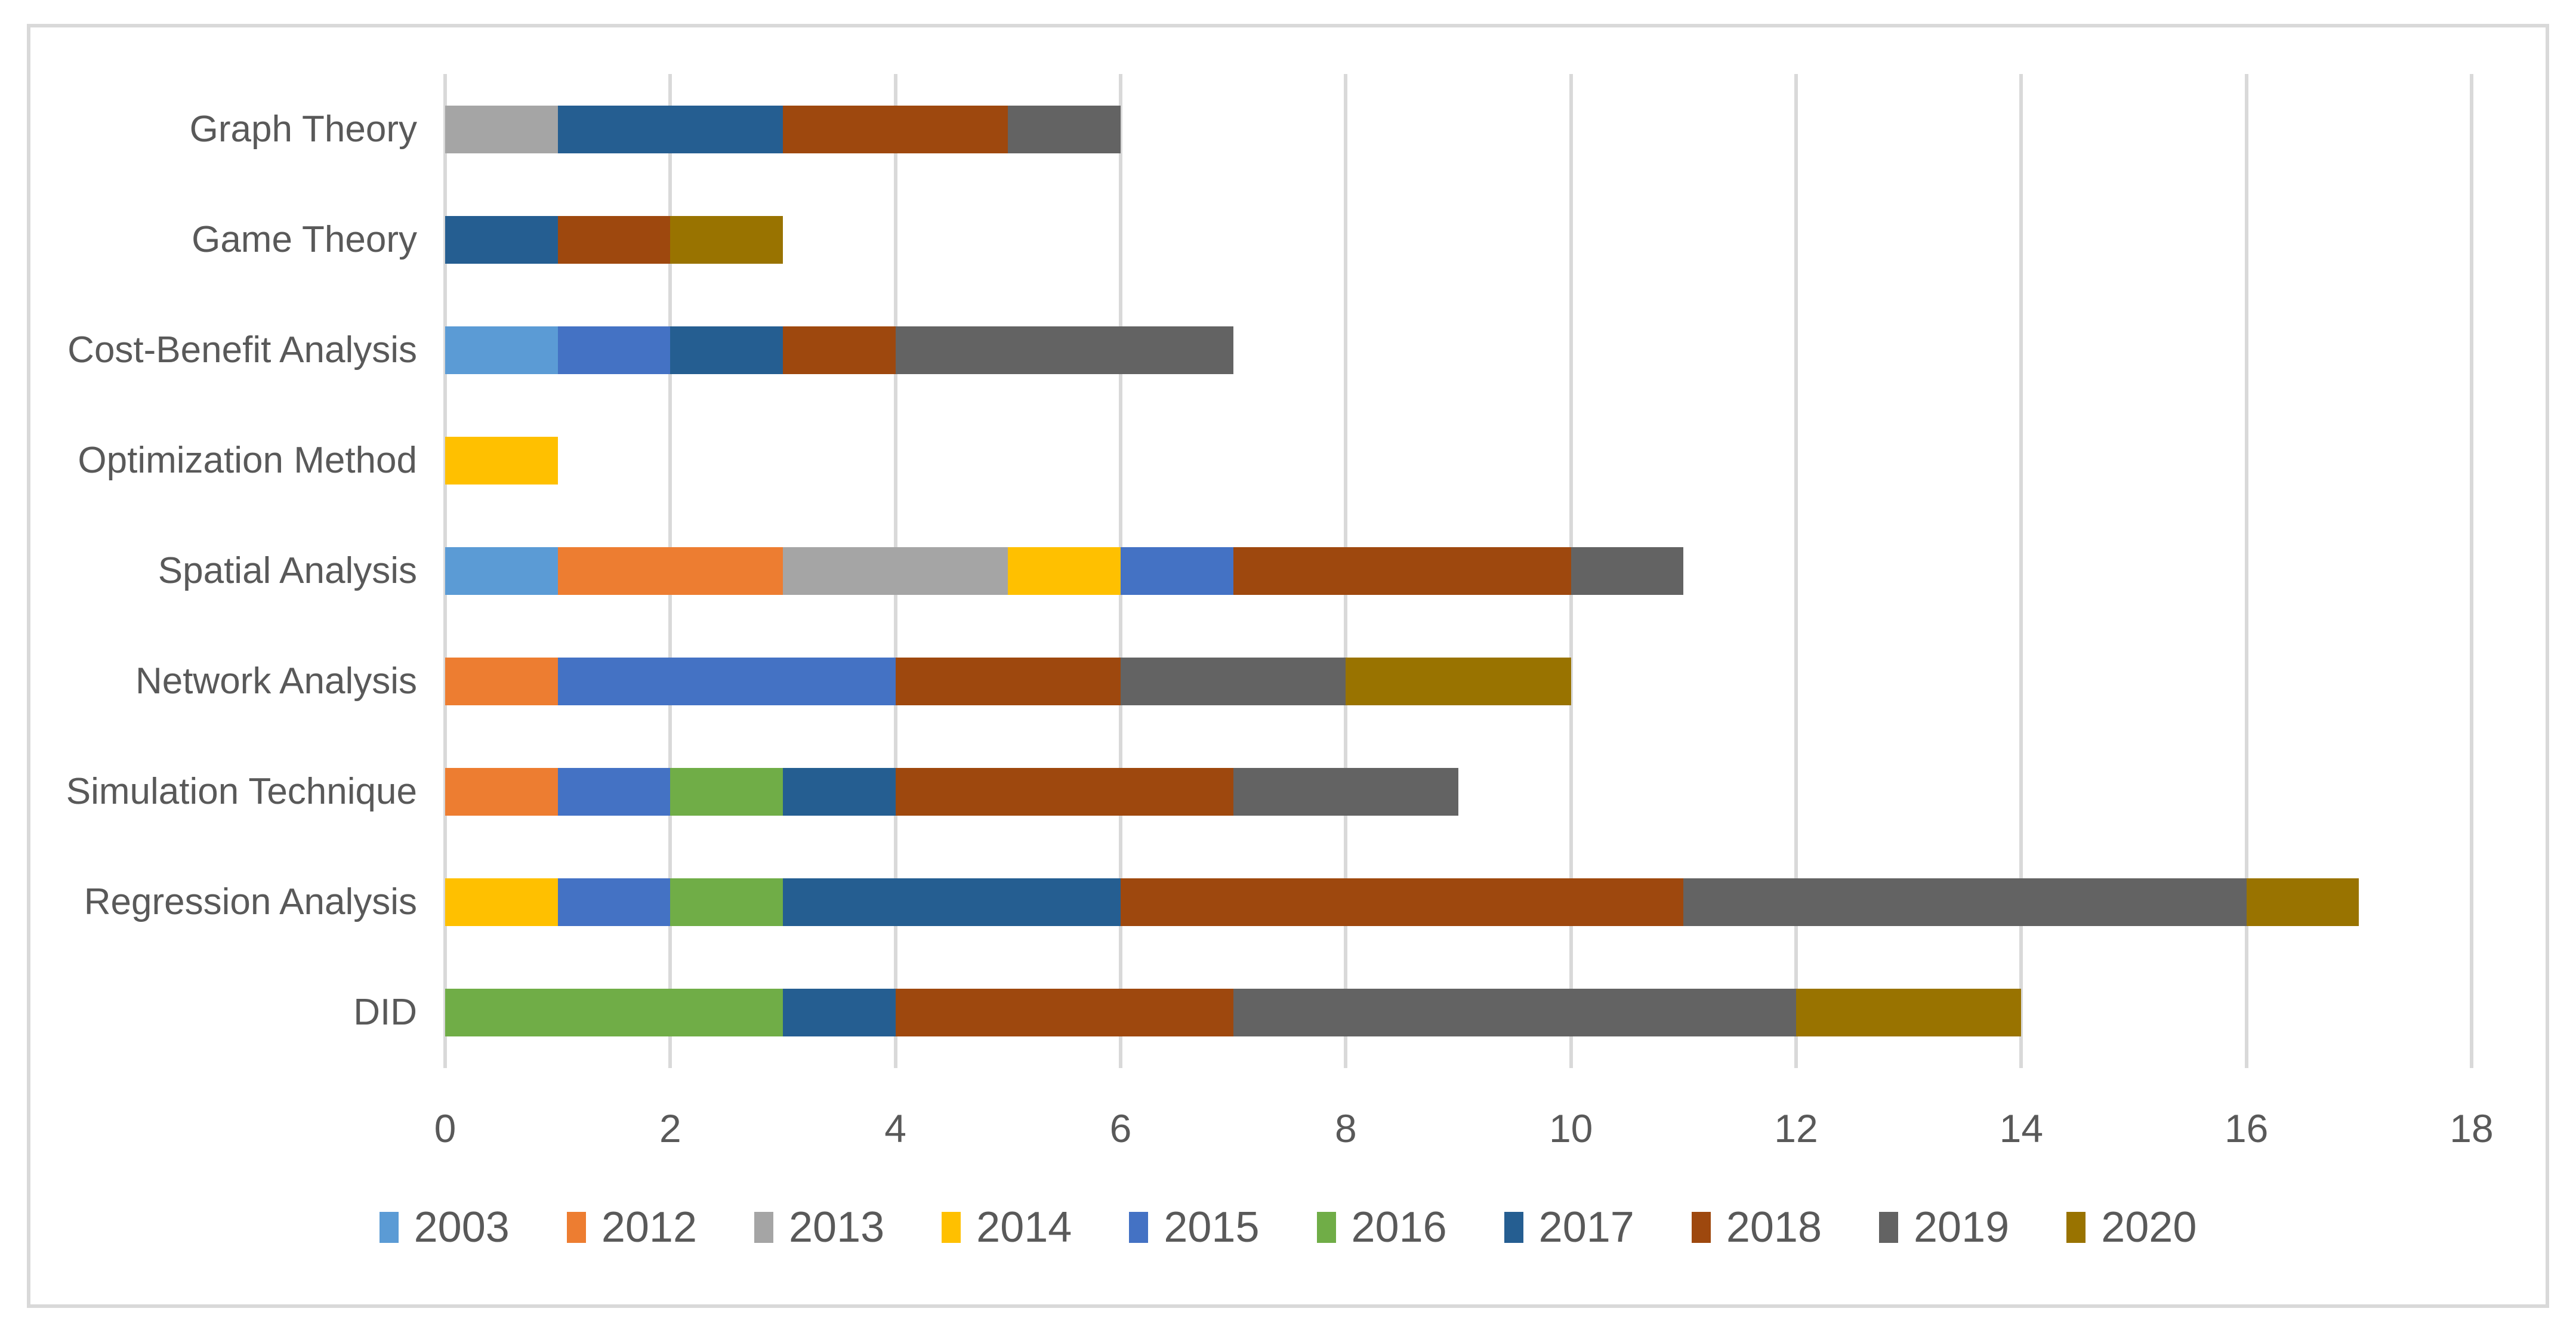 Image resolution: width=2576 pixels, height=1333 pixels. I want to click on legend-item: 2017, so click(1569, 1227).